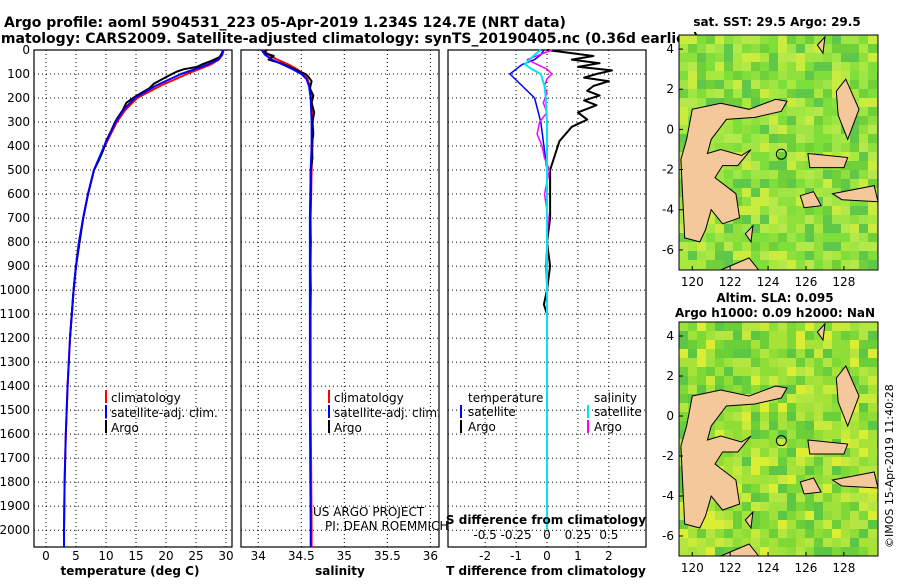  I want to click on legend-argo-label: Argo, so click(348, 428).